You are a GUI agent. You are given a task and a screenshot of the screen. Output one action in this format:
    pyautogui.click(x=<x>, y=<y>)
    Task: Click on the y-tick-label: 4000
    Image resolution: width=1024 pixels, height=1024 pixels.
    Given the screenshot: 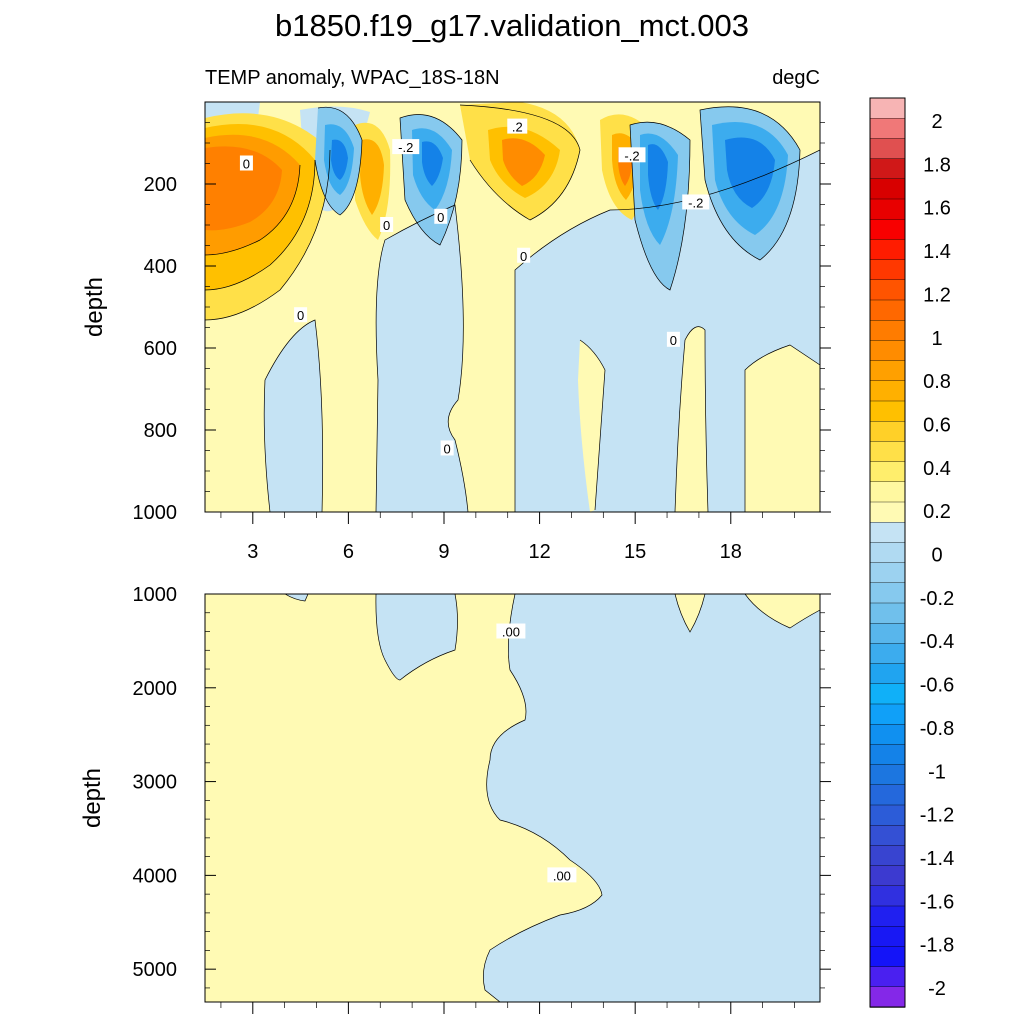 What is the action you would take?
    pyautogui.click(x=155, y=876)
    